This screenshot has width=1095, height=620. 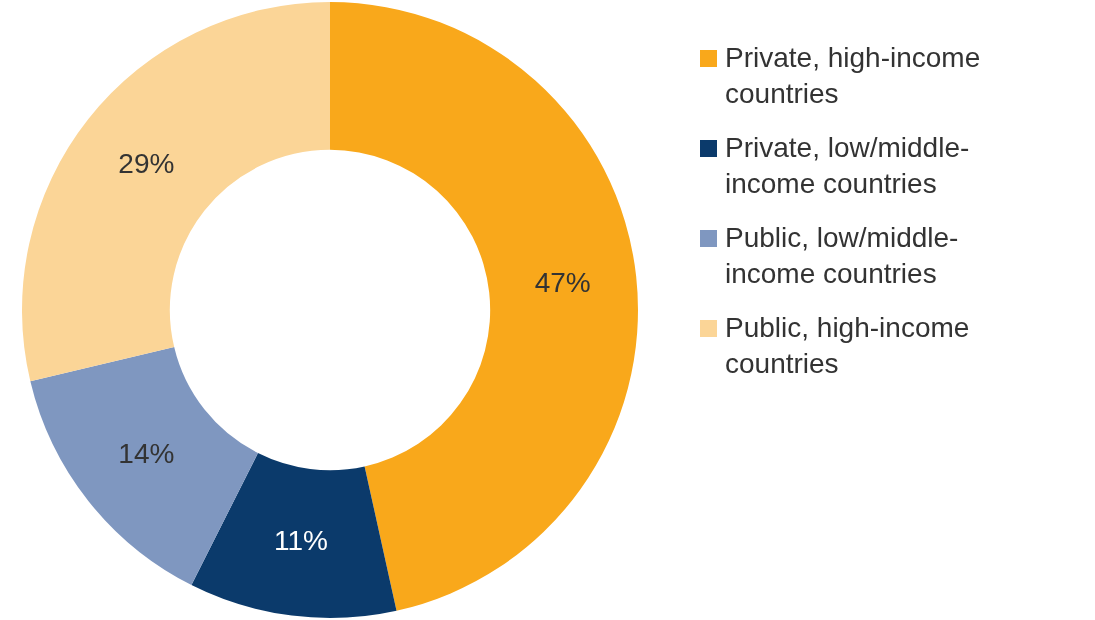 I want to click on data-label: 11%, so click(x=300, y=540).